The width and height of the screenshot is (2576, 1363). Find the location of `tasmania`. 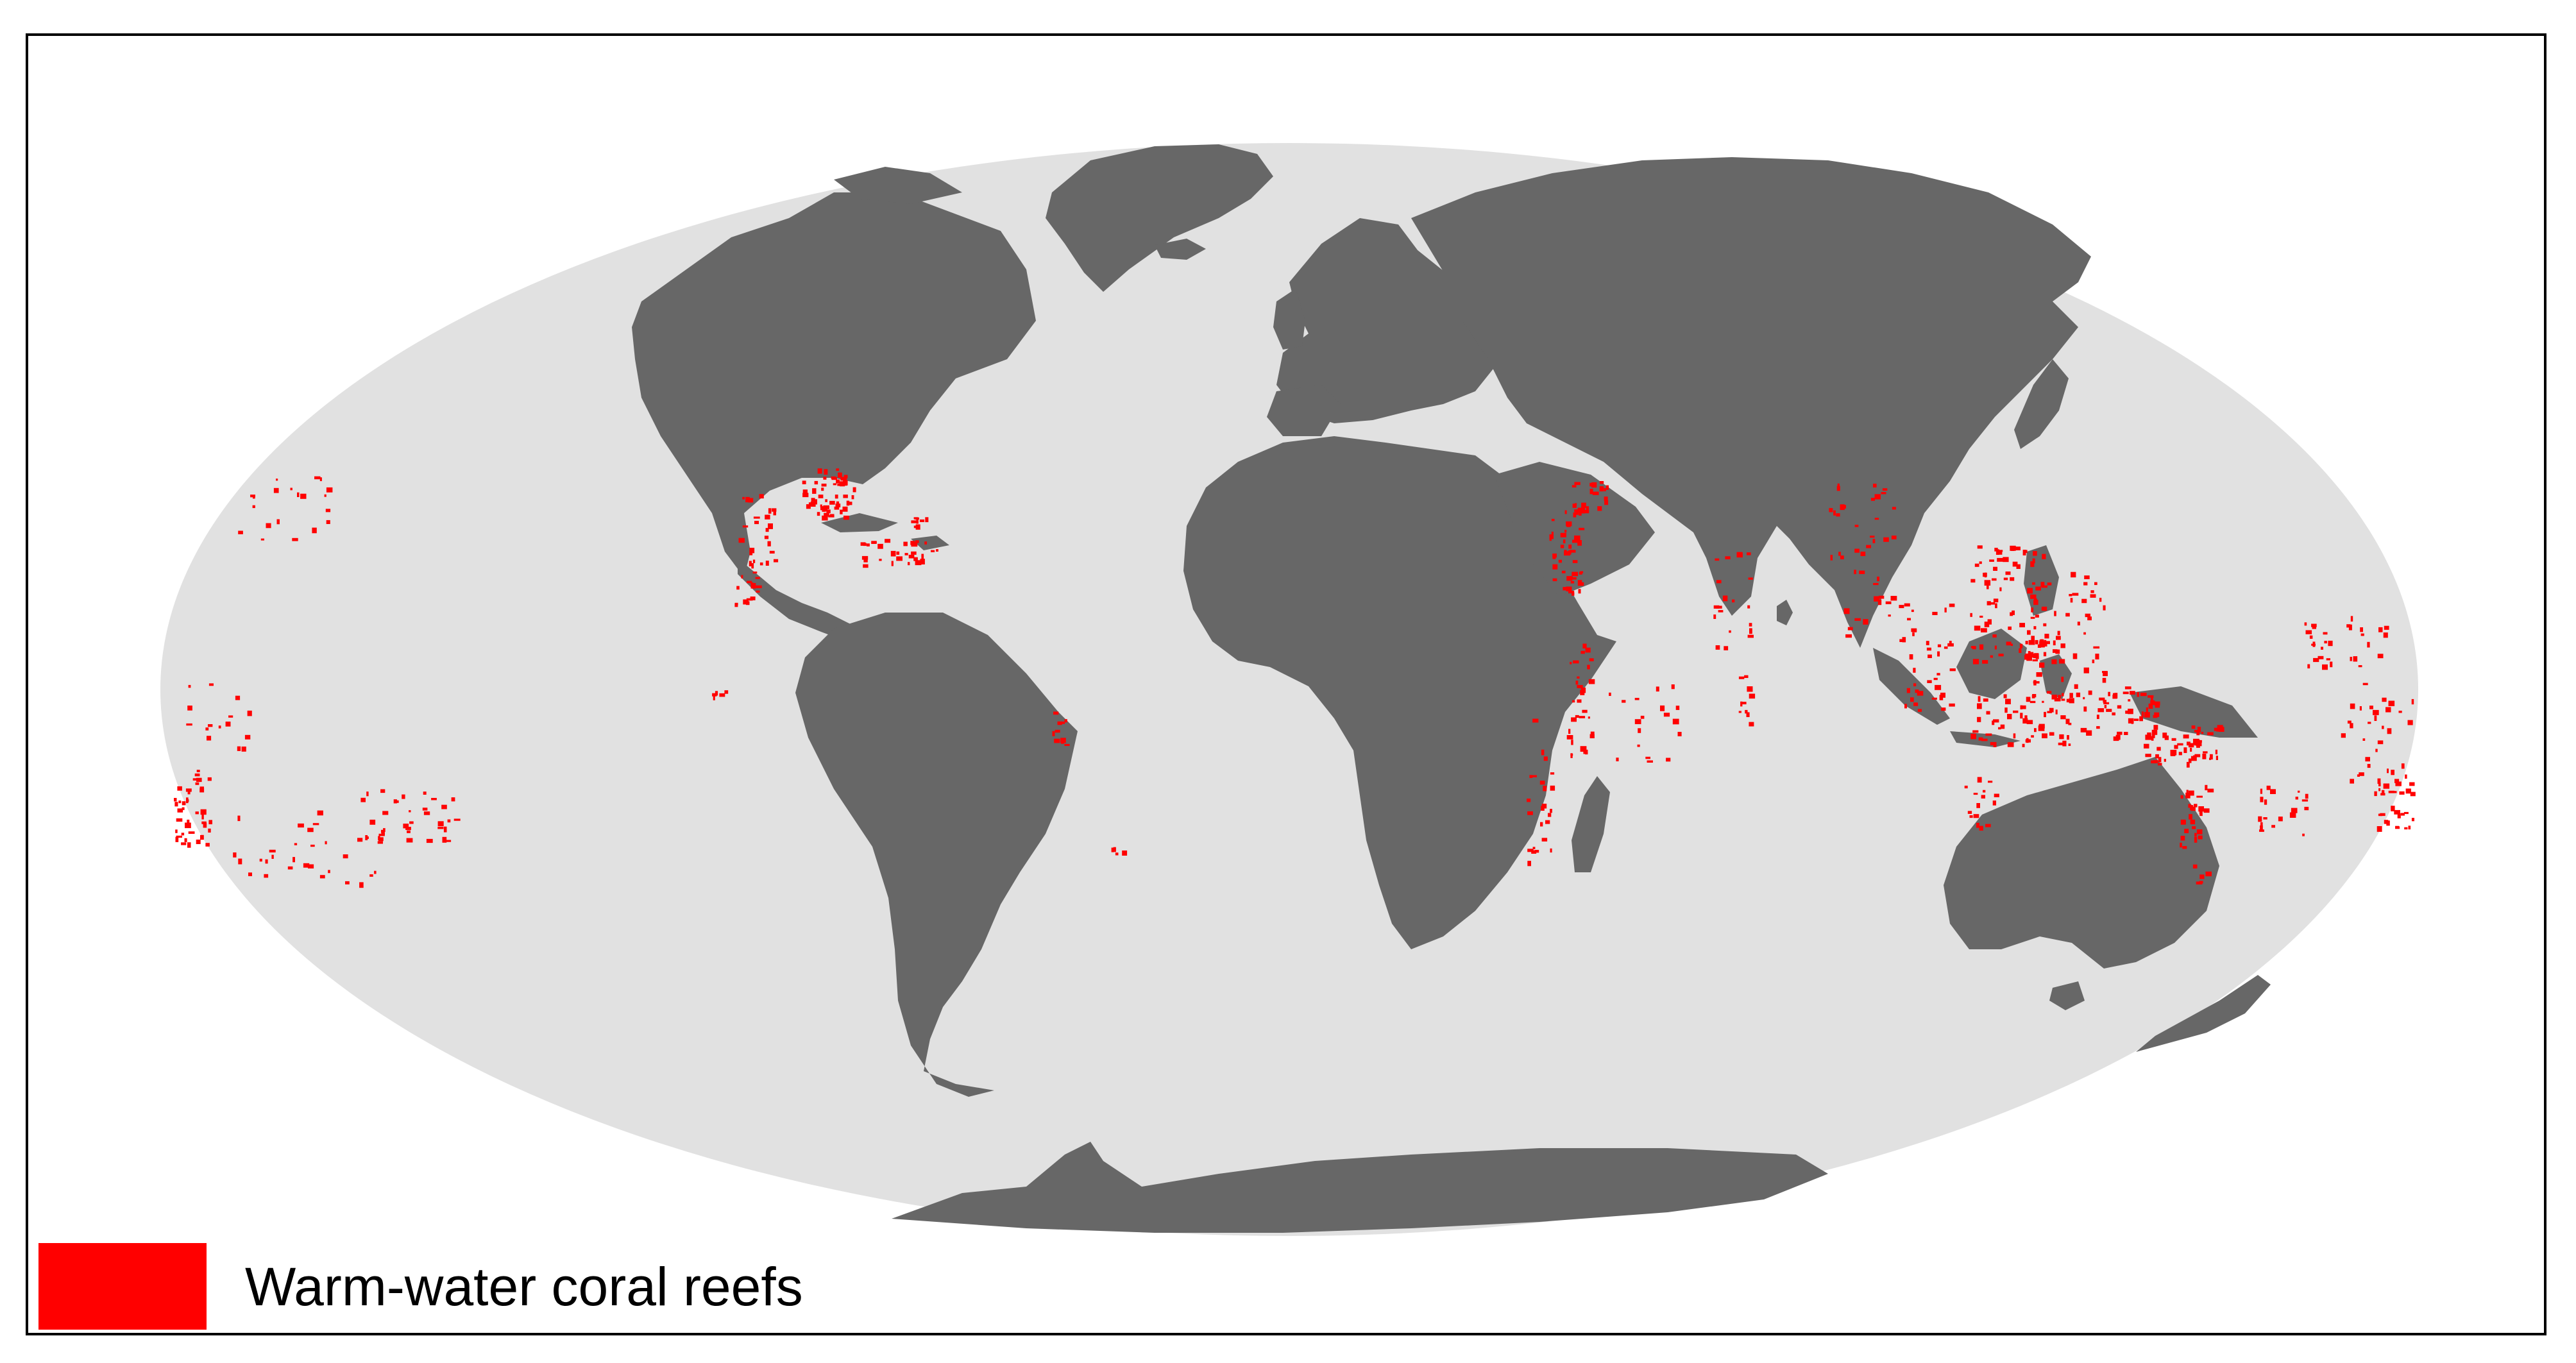

tasmania is located at coordinates (2067, 996).